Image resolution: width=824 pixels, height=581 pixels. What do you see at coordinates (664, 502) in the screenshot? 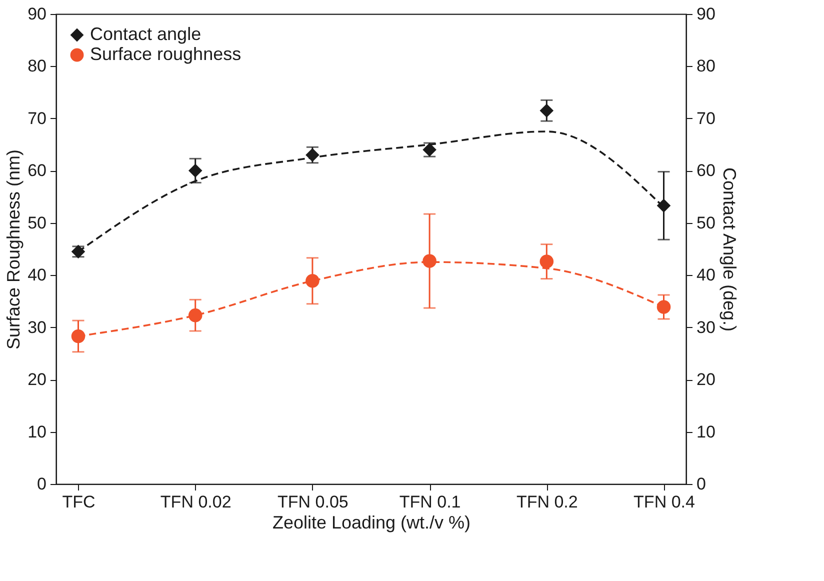
I see `x-tick-label: TFN 0.4` at bounding box center [664, 502].